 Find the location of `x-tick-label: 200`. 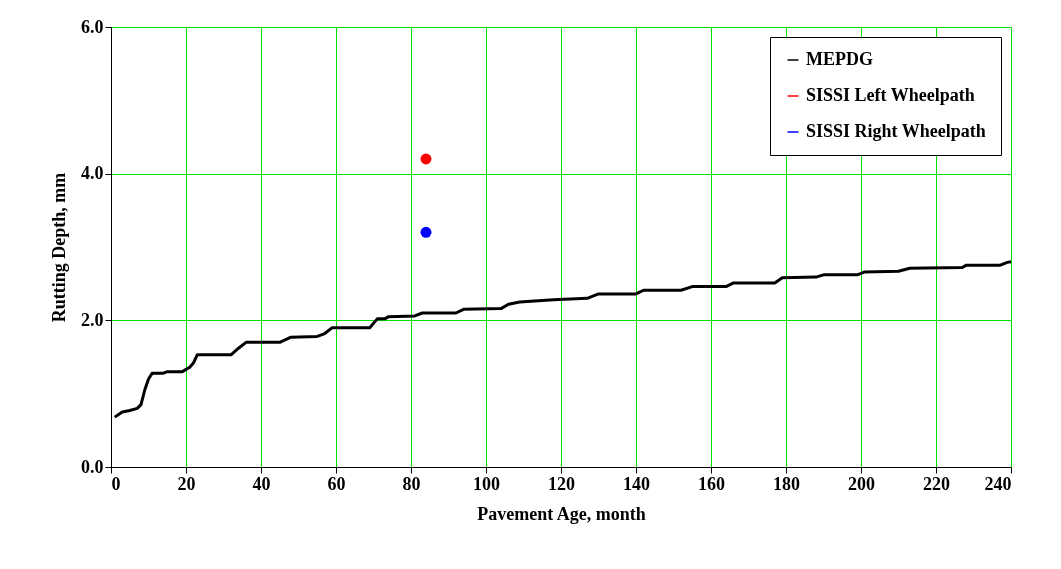

x-tick-label: 200 is located at coordinates (861, 483).